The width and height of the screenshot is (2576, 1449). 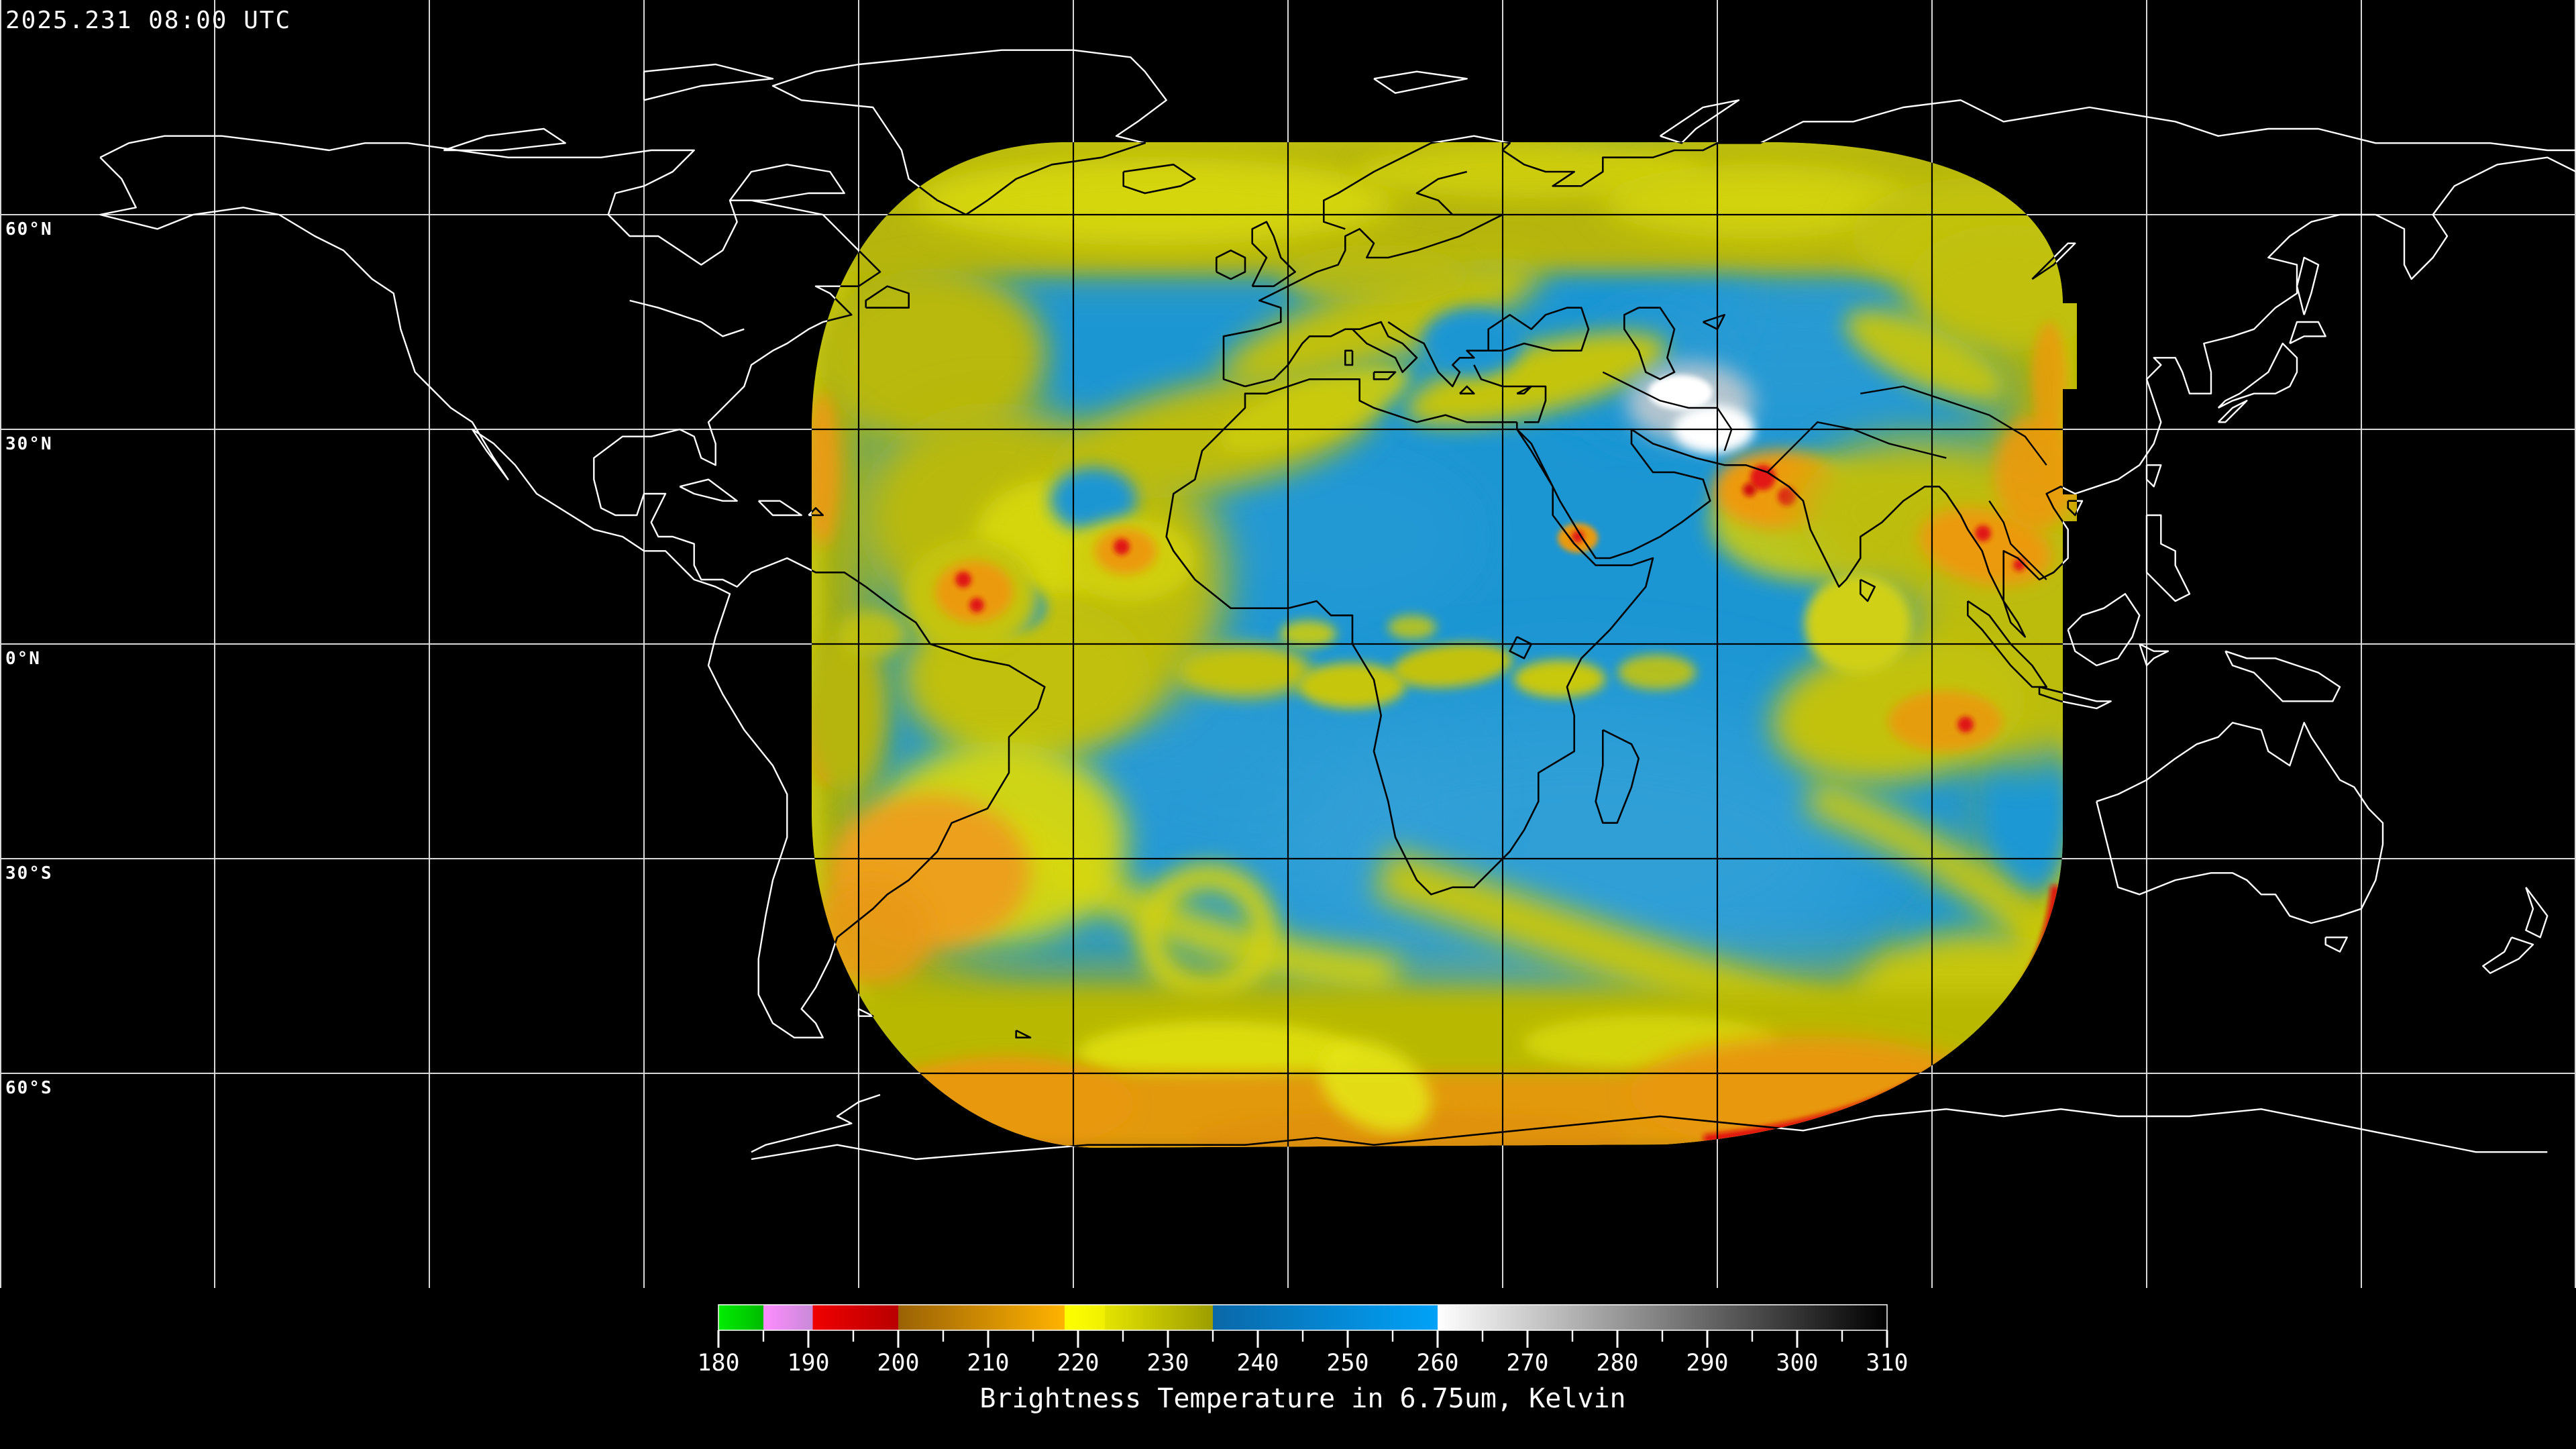 I want to click on latitude-label: 60°S, so click(x=29, y=1088).